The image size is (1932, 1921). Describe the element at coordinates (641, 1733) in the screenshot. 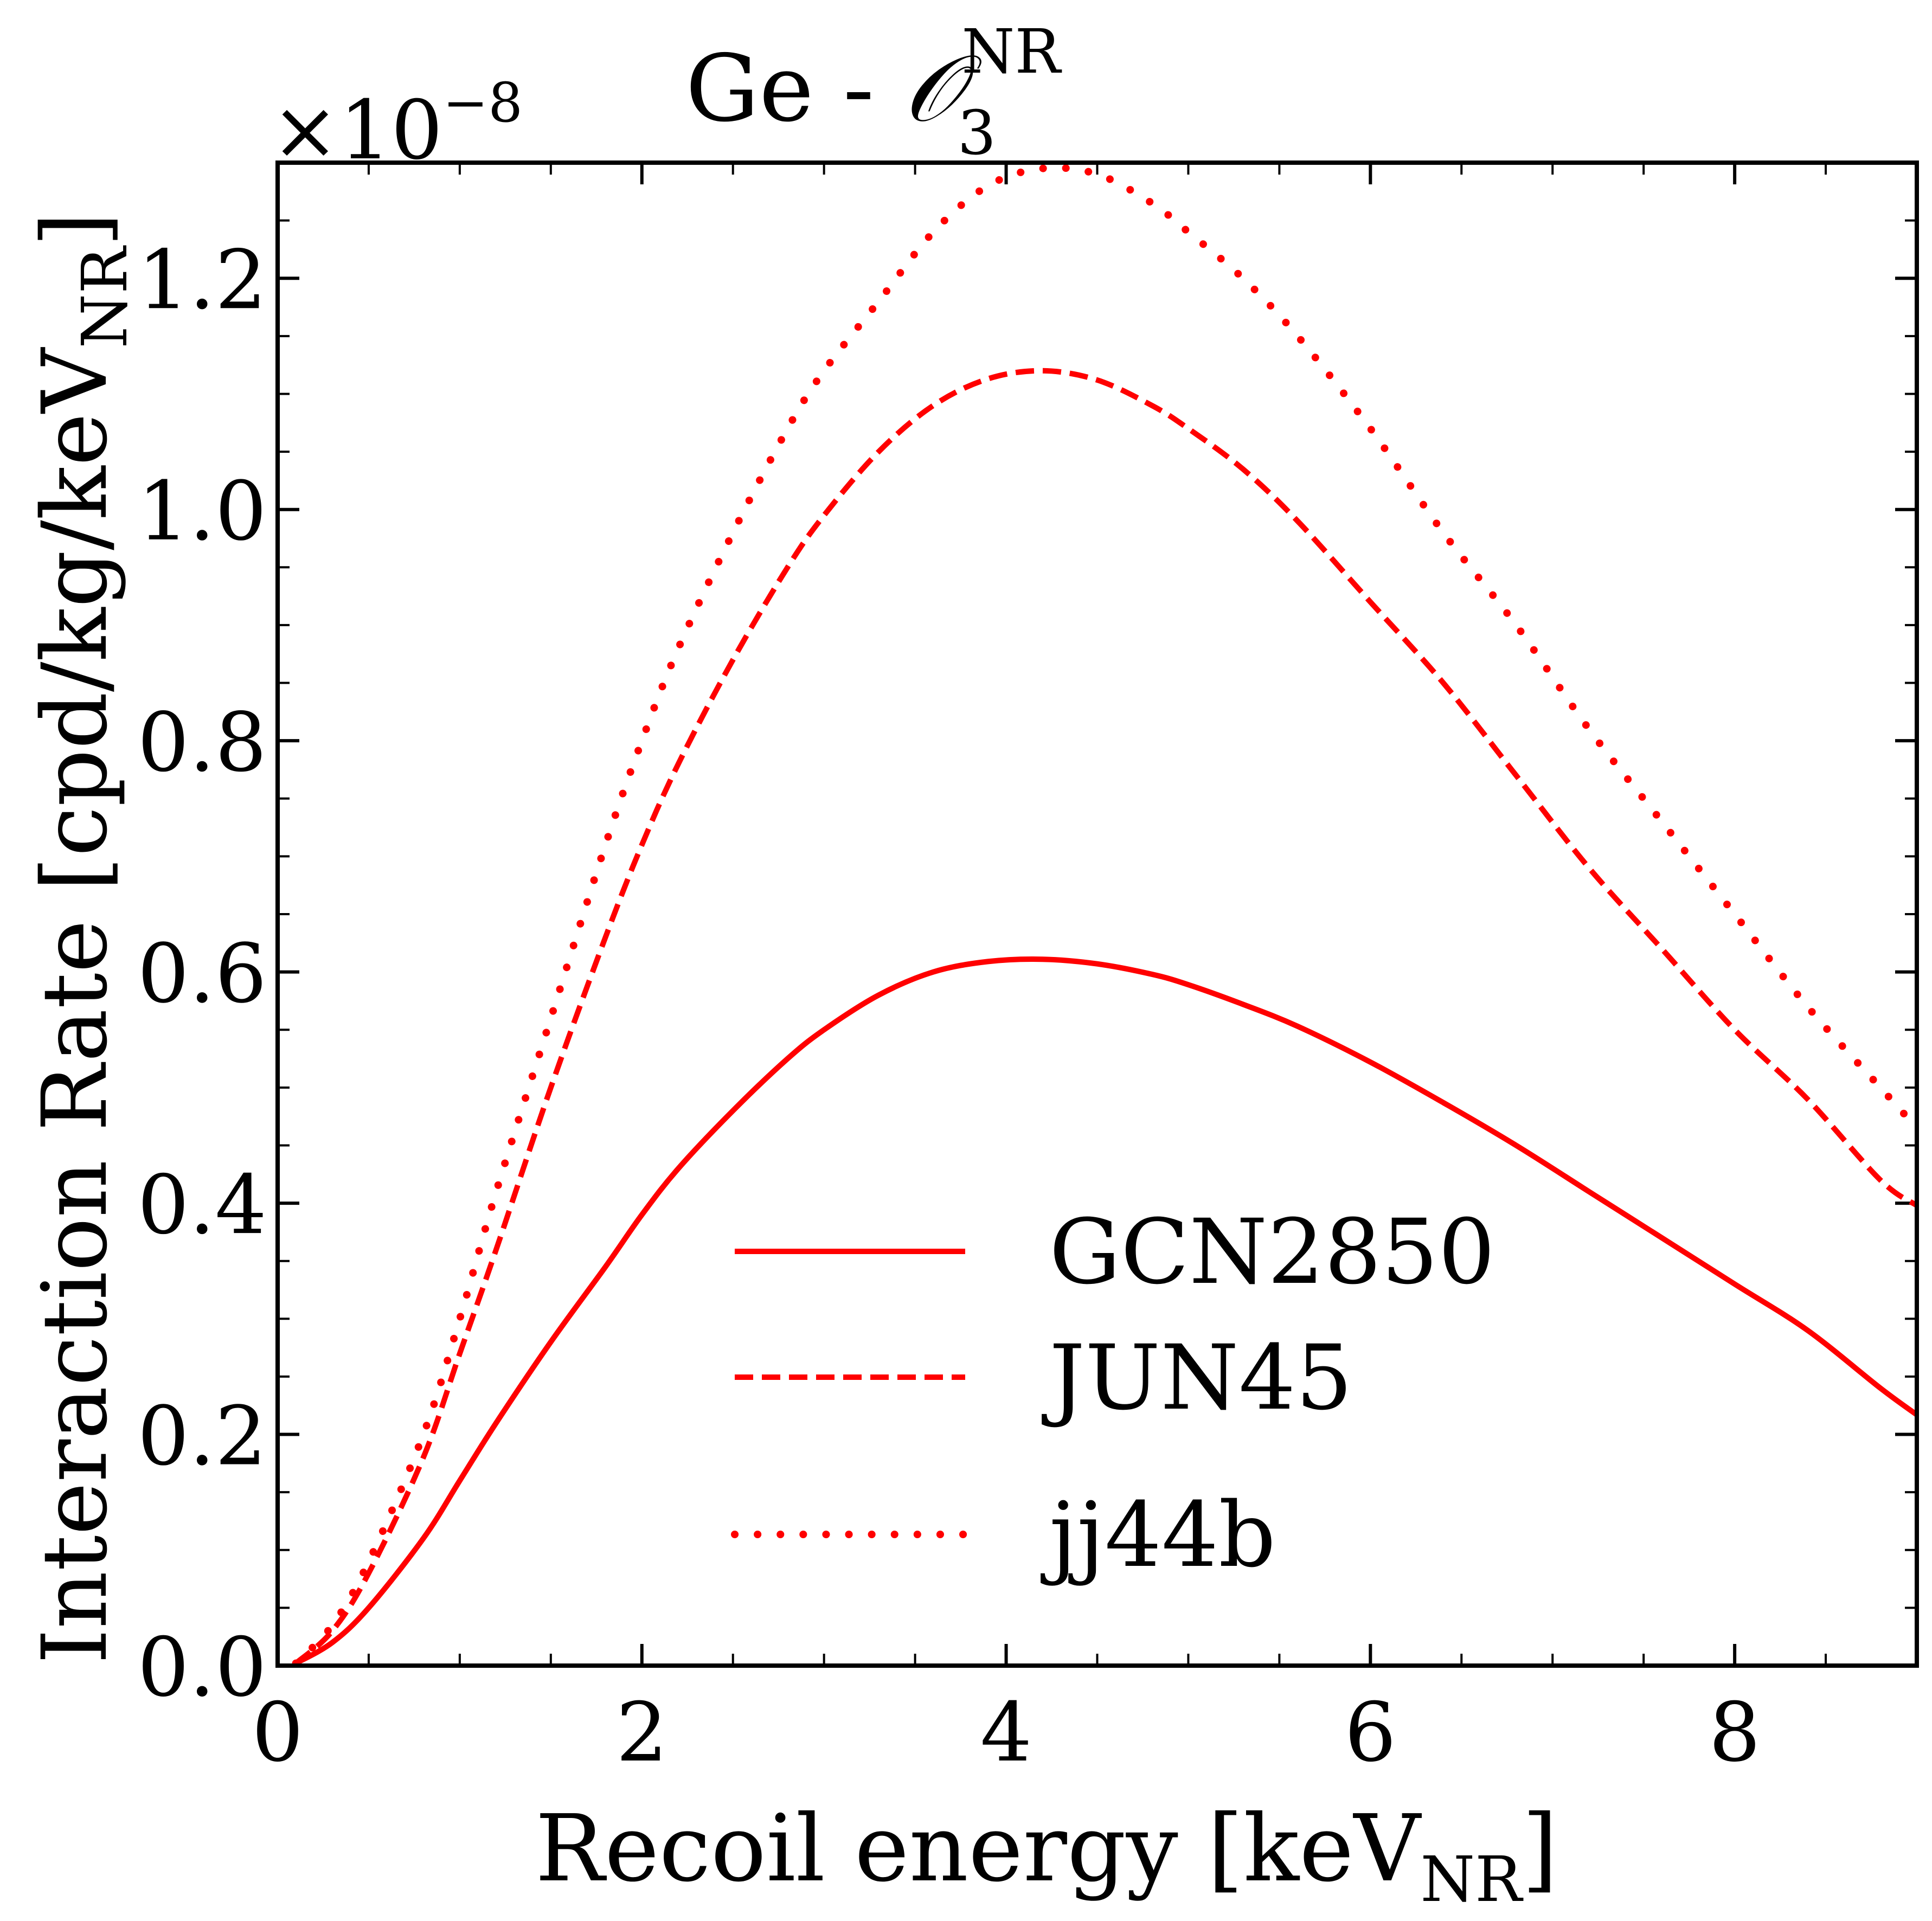

I see `x-tick-label: 2` at that location.